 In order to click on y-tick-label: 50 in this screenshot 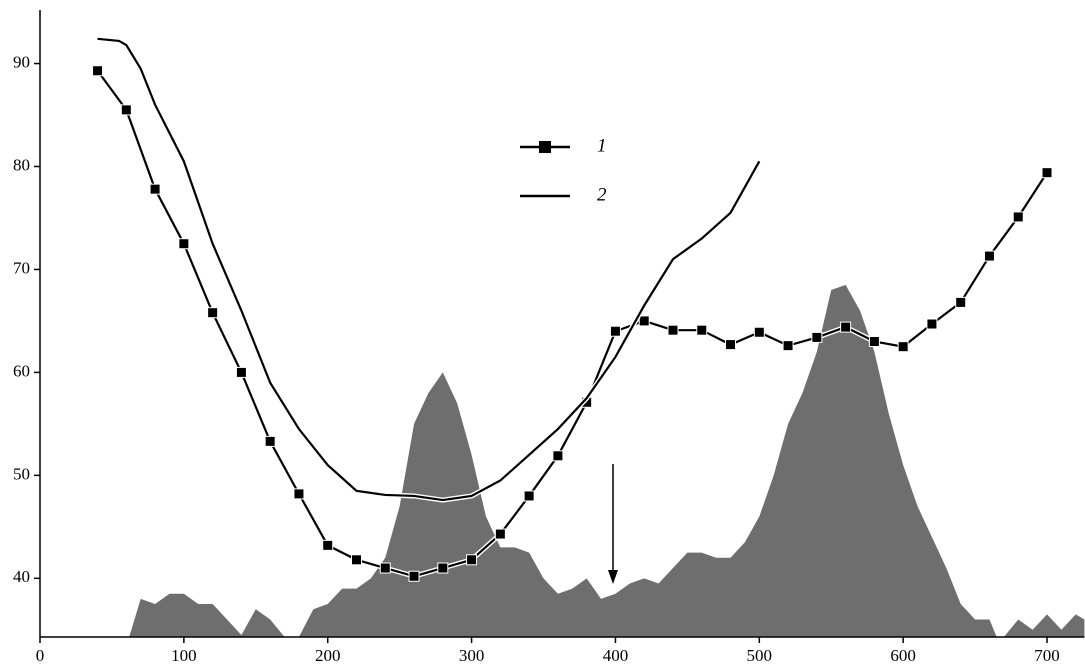, I will do `click(21, 473)`.